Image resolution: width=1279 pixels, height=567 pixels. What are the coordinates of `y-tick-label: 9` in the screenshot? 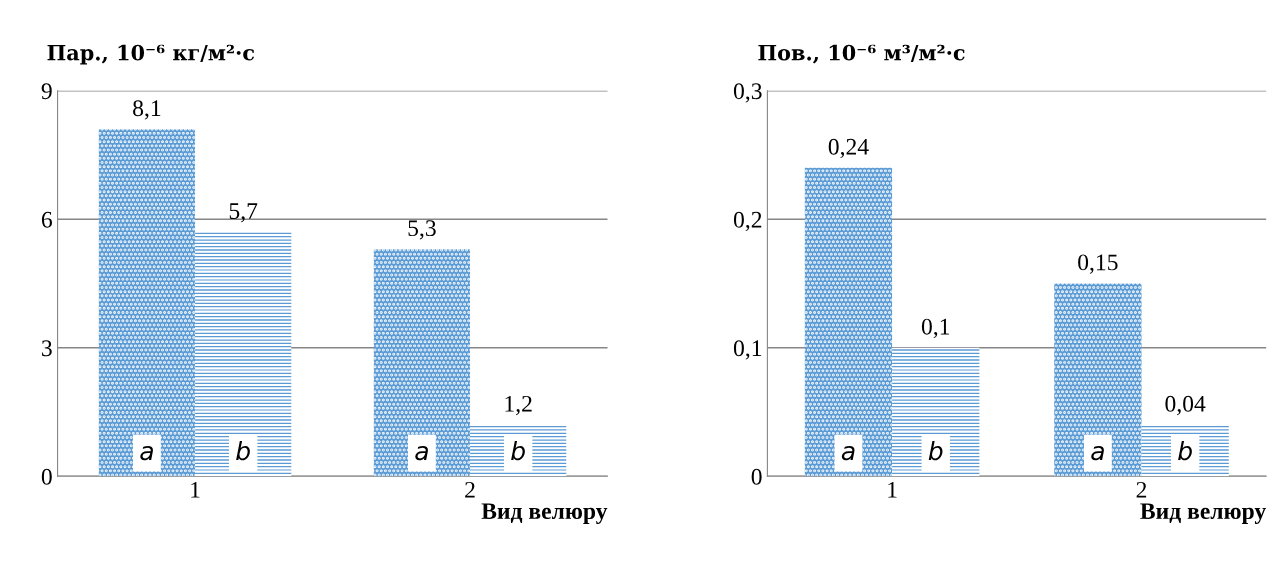 It's located at (46, 91).